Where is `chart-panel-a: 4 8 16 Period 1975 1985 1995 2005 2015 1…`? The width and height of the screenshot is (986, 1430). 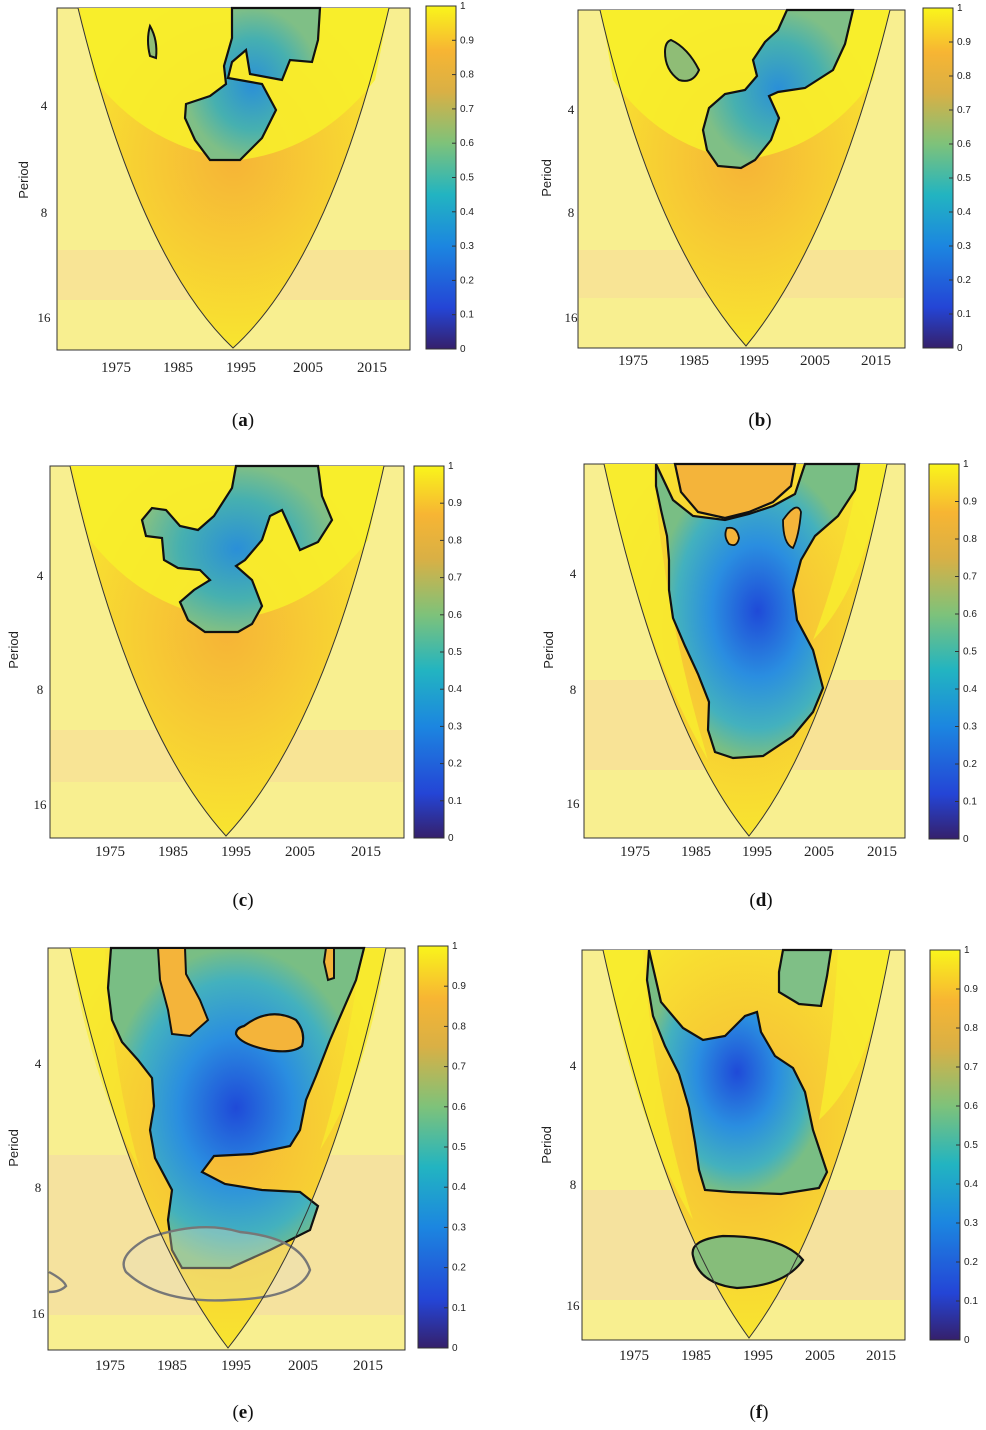 chart-panel-a: 4 8 16 Period 1975 1985 1995 2005 2015 1… is located at coordinates (245, 188).